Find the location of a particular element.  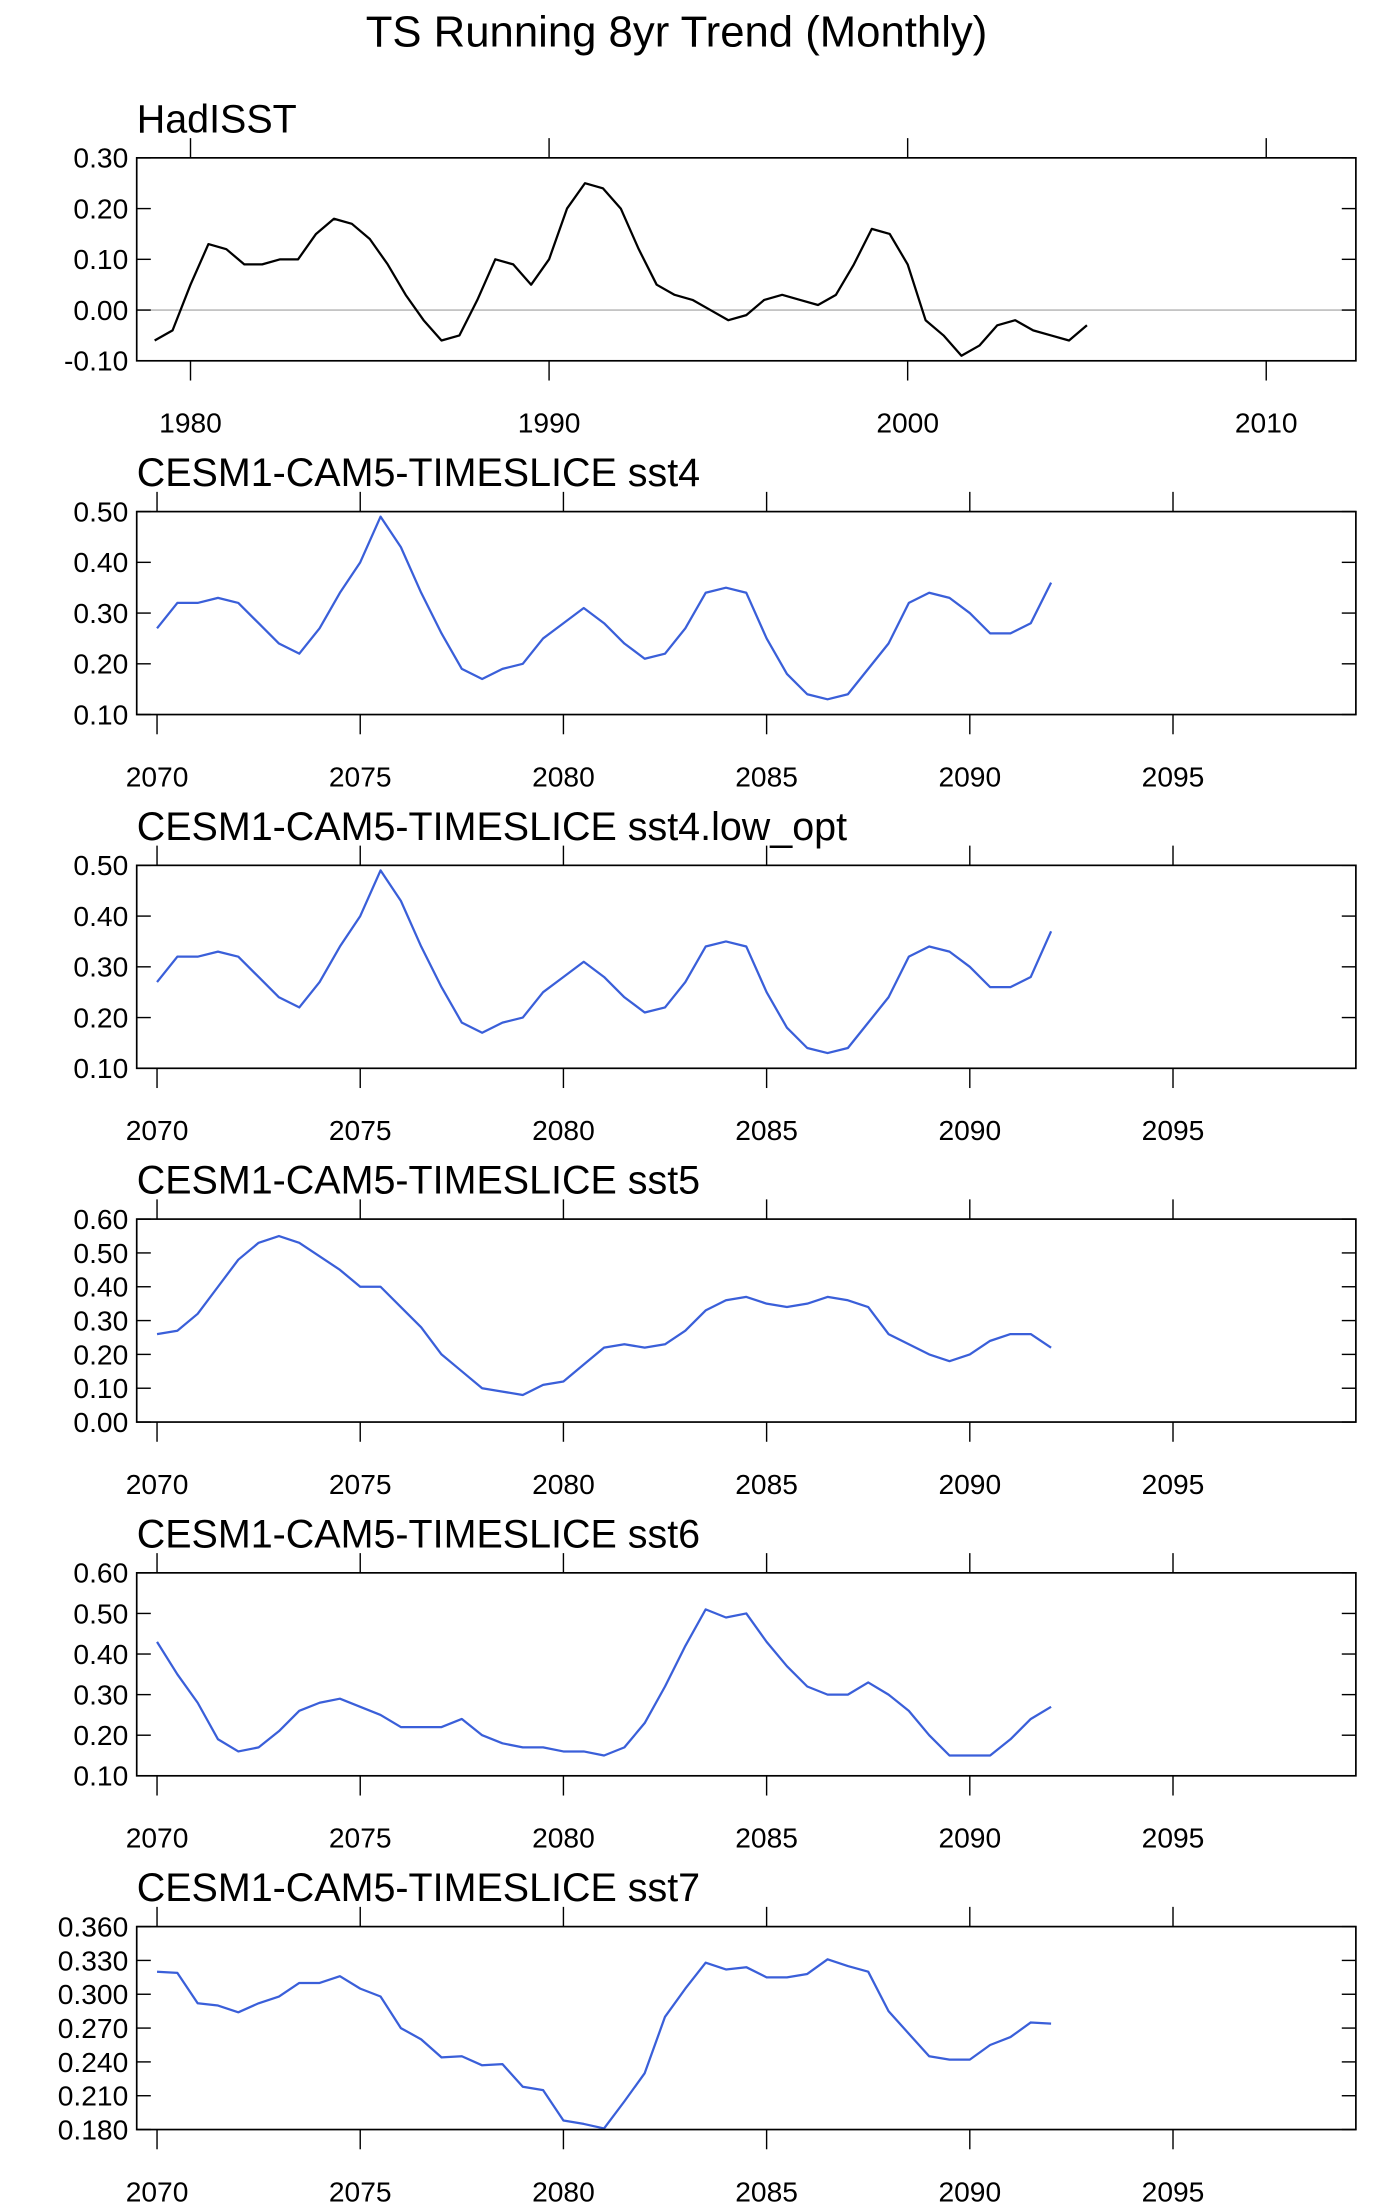

y-tick-label: -0.10 is located at coordinates (96, 361).